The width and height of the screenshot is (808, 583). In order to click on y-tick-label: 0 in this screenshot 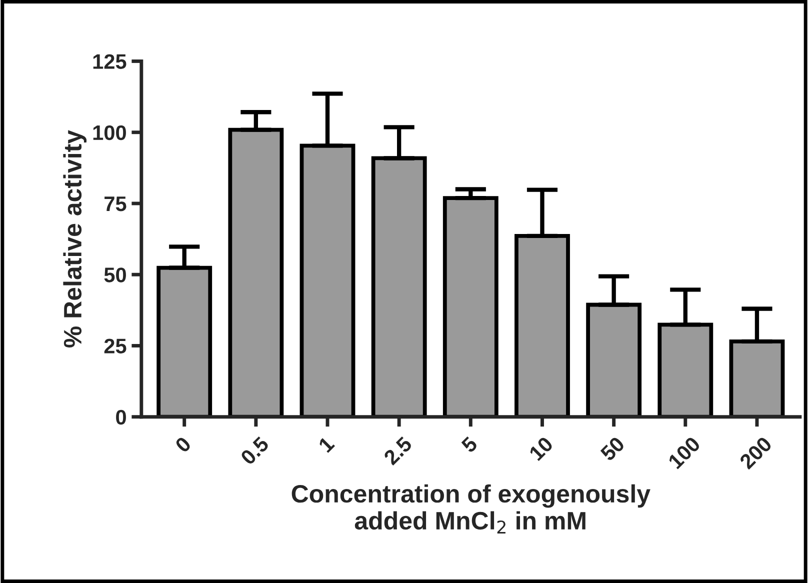, I will do `click(121, 417)`.